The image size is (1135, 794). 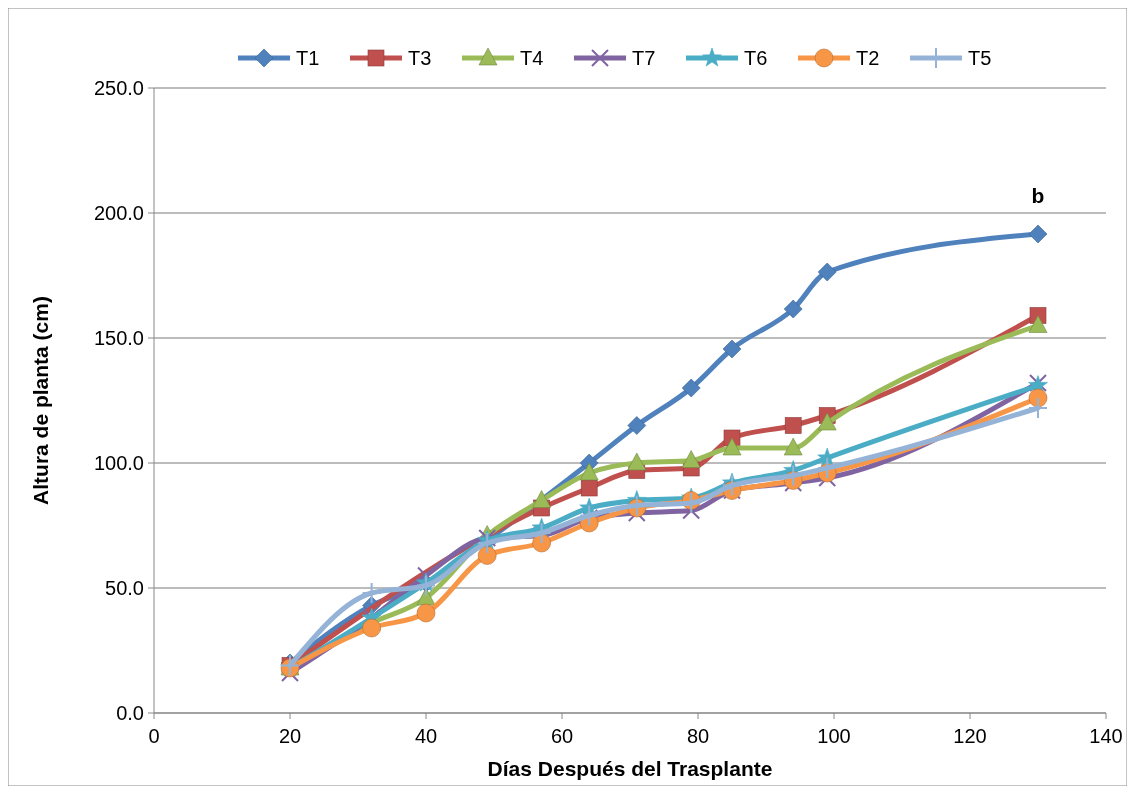 I want to click on x-tick-label: 40, so click(x=426, y=736).